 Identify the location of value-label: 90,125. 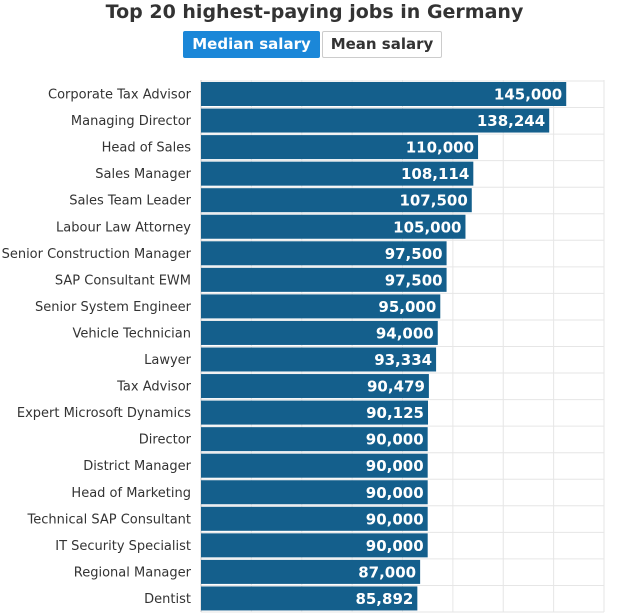
(395, 413).